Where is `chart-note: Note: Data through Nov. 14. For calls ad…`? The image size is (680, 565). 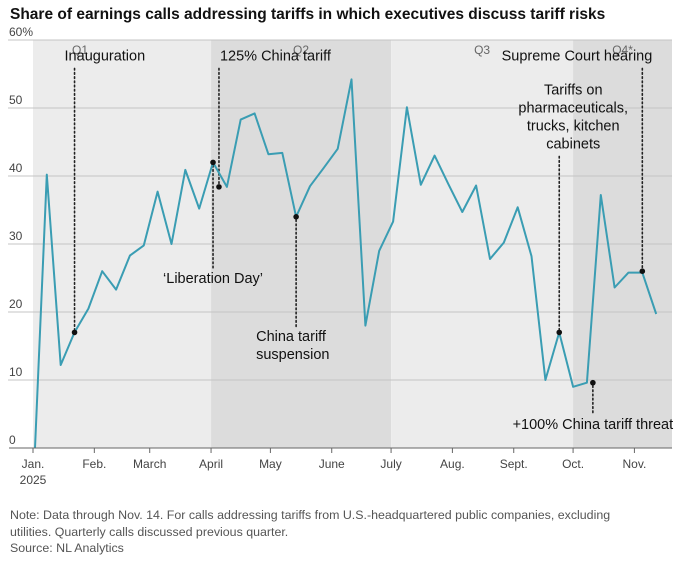
chart-note: Note: Data through Nov. 14. For calls ad… is located at coordinates (340, 532).